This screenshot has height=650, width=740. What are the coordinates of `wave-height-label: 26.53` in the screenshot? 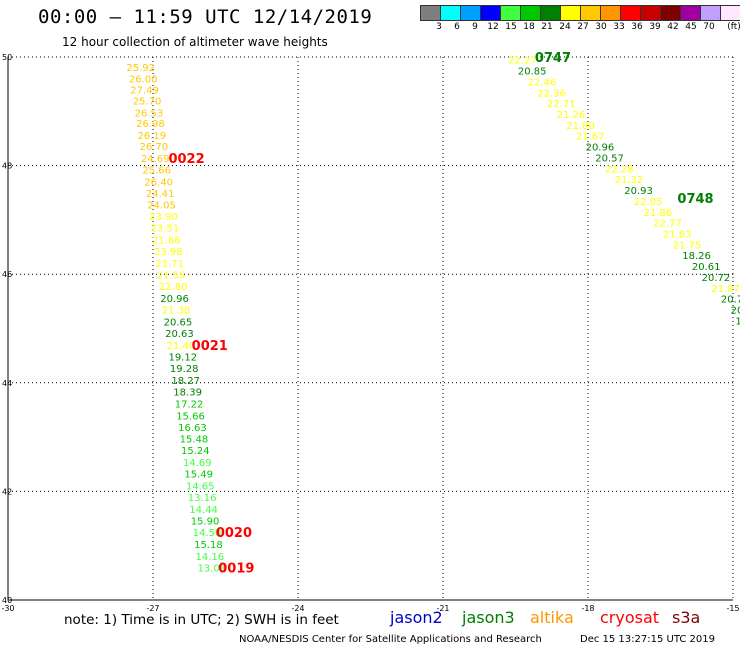 It's located at (149, 113).